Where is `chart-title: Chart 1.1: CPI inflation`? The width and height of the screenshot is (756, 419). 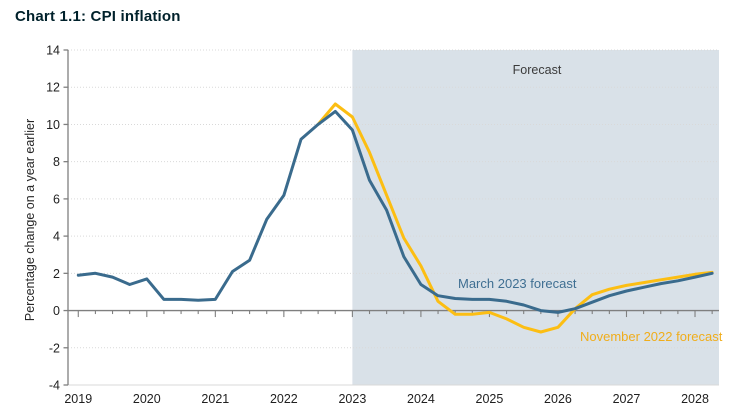 chart-title: Chart 1.1: CPI inflation is located at coordinates (98, 16).